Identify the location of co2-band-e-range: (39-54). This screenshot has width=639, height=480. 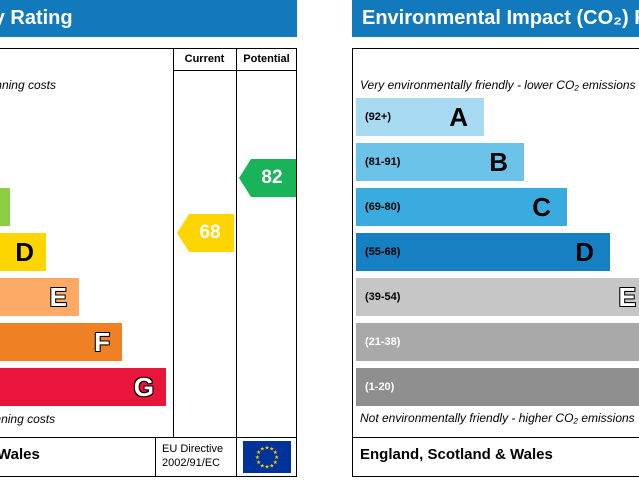
(383, 297).